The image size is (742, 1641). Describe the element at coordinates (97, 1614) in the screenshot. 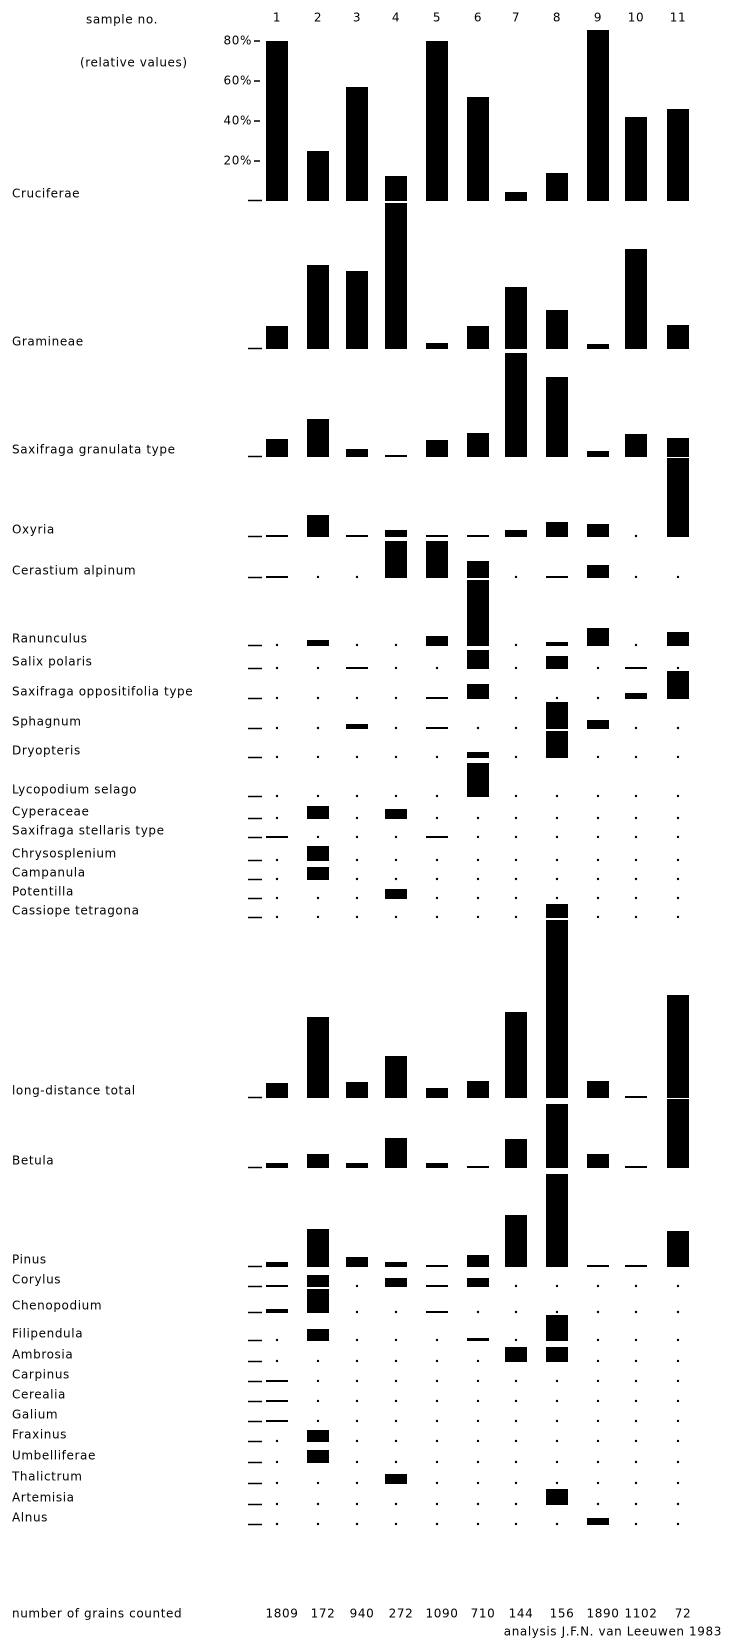

I see `grains-label: number of grains counted` at that location.